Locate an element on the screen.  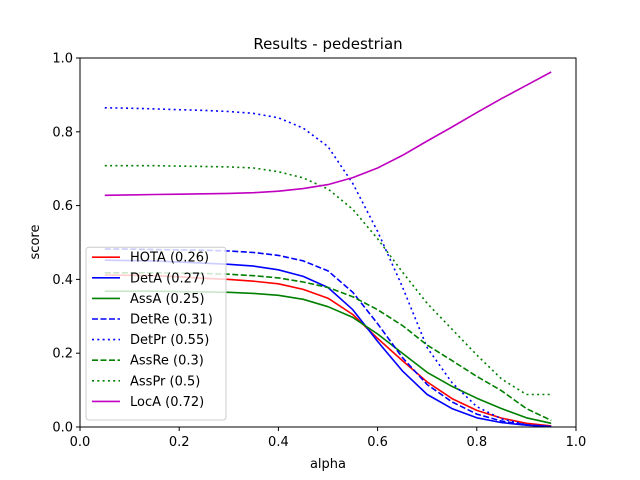
x-tick-label: 0.6 is located at coordinates (377, 442).